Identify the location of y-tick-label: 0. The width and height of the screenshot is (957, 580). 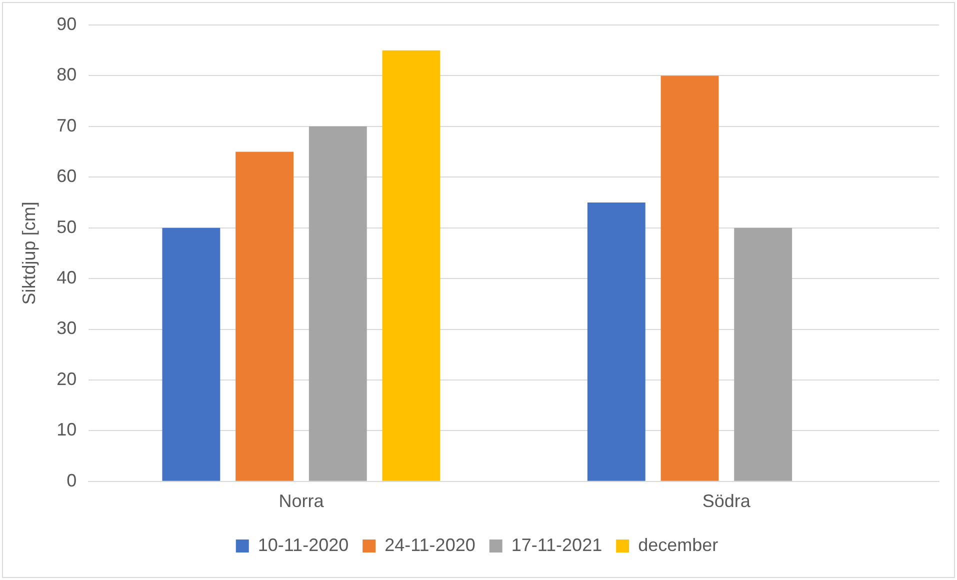
(71, 480).